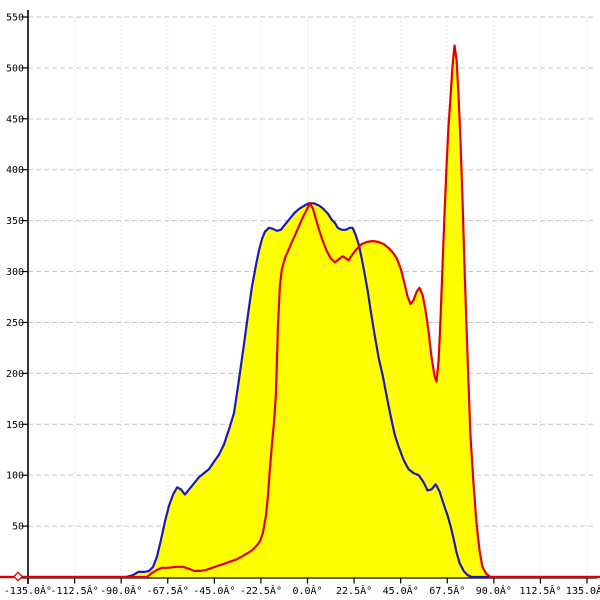 The height and width of the screenshot is (600, 600). I want to click on x-tick-label: 0.0Â°, so click(307, 590).